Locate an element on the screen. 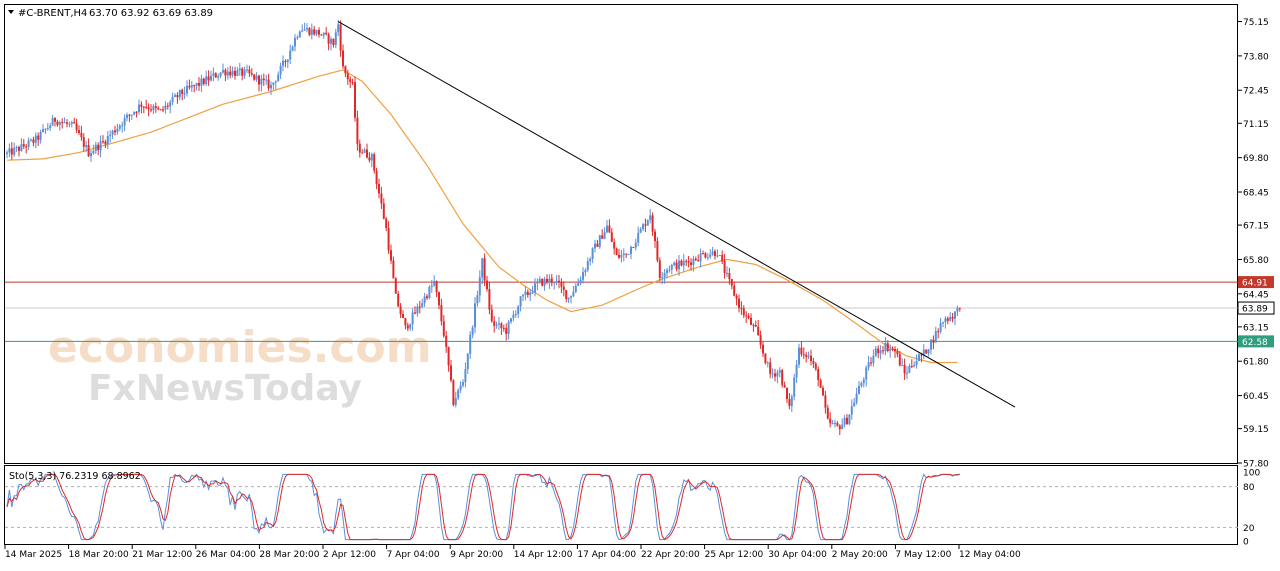 Image resolution: width=1280 pixels, height=571 pixels. stochastic-tick-label: 0 is located at coordinates (1246, 543).